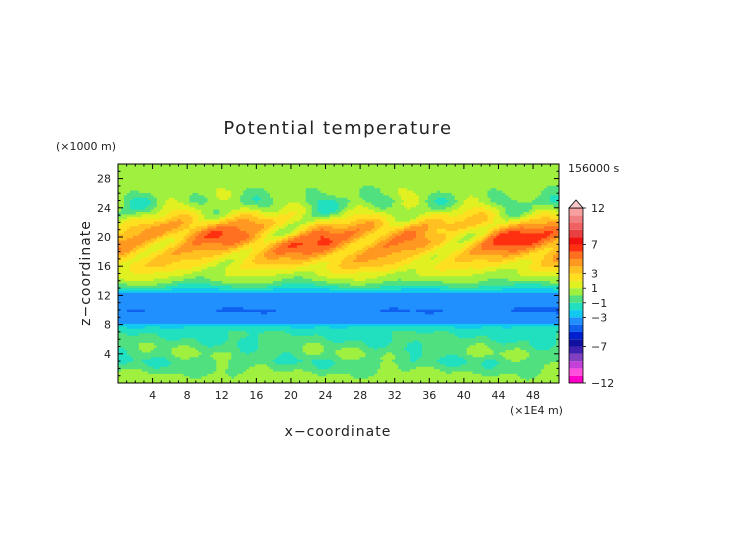 The height and width of the screenshot is (537, 752). What do you see at coordinates (395, 395) in the screenshot?
I see `x-tick-label: 32` at bounding box center [395, 395].